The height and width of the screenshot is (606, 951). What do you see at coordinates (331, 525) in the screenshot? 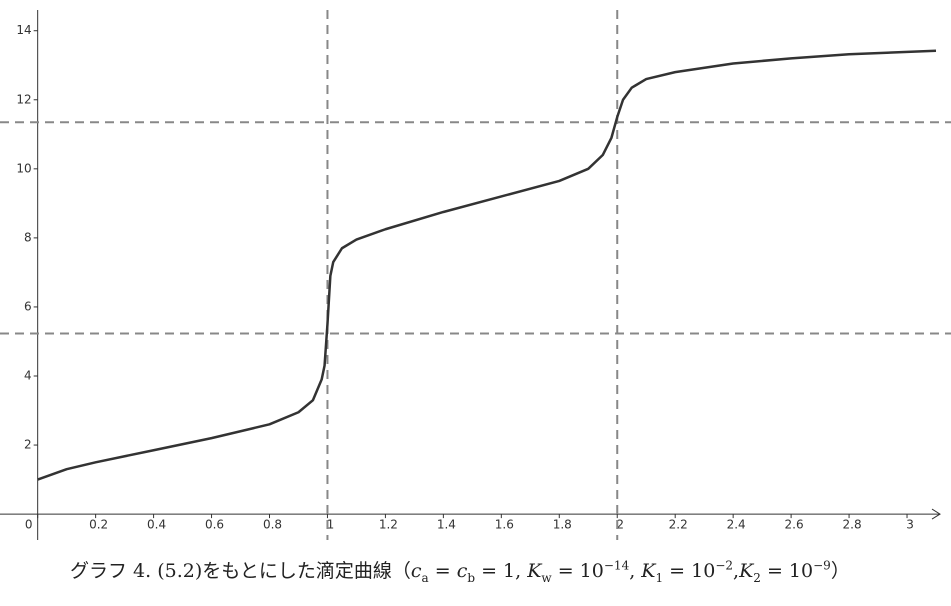
I see `x-tick-label: 1` at bounding box center [331, 525].